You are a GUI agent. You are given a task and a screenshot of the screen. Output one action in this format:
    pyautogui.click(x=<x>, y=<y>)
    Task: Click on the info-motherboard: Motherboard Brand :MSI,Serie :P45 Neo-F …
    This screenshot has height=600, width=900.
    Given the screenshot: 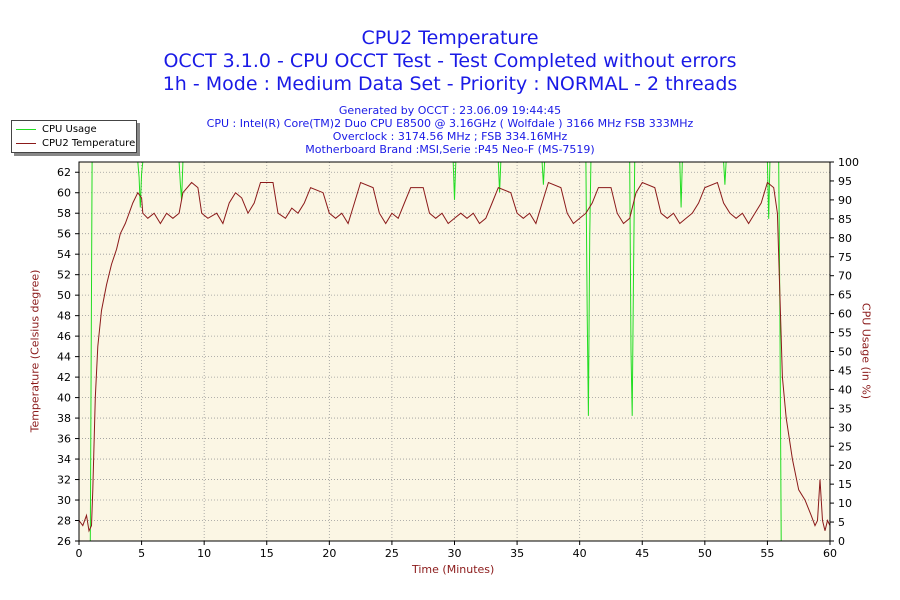 What is the action you would take?
    pyautogui.click(x=450, y=149)
    